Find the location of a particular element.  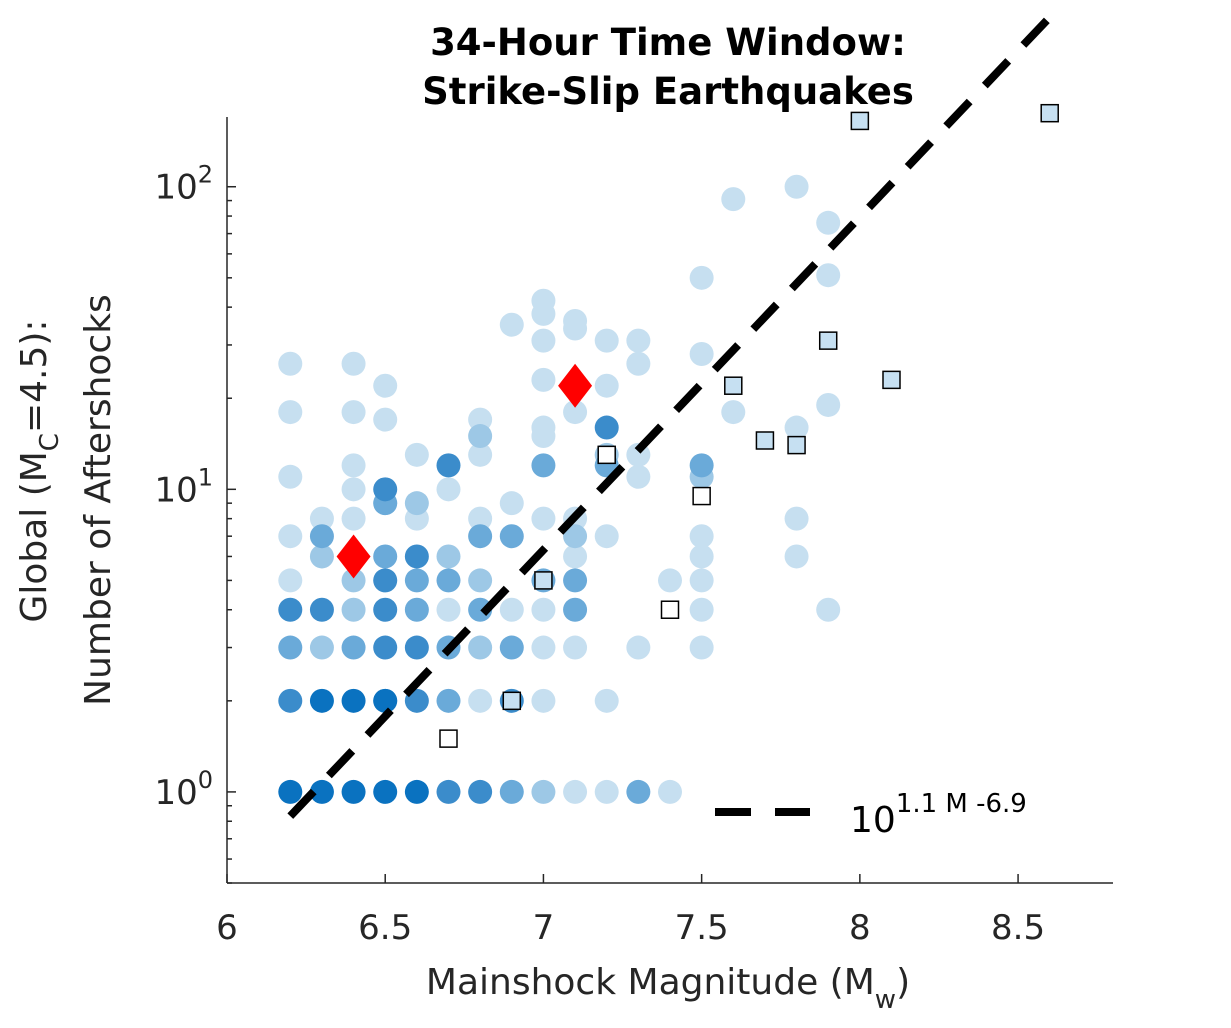

legend: 101.1 M -6.9 is located at coordinates (871, 815).